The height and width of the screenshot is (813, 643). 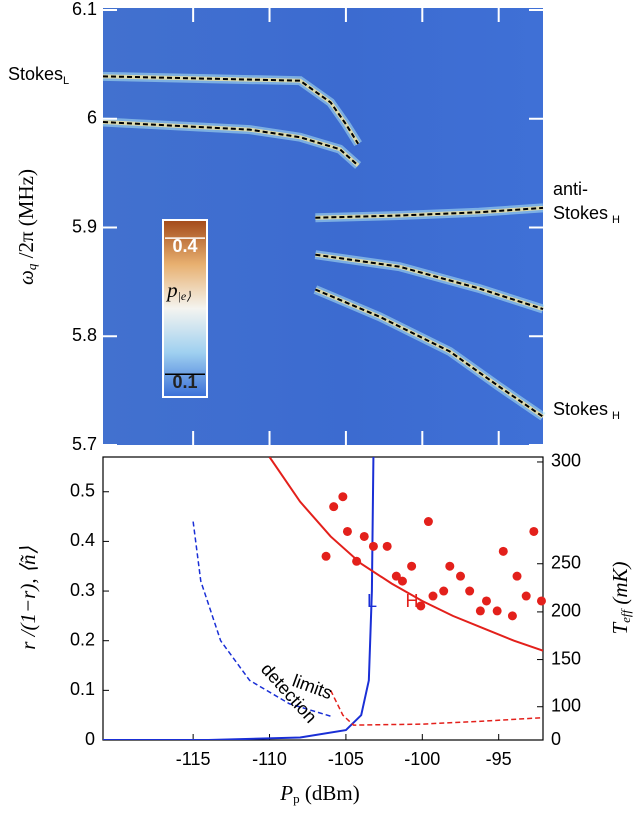 What do you see at coordinates (84, 335) in the screenshot?
I see `y-tick-label: 5.8` at bounding box center [84, 335].